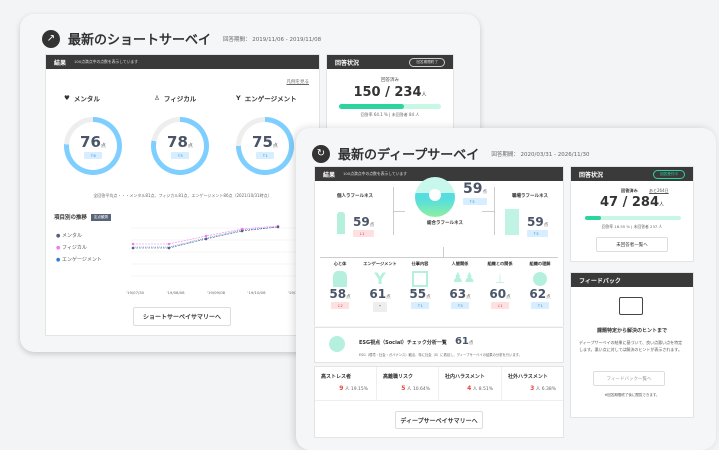 The width and height of the screenshot is (719, 450). Describe the element at coordinates (540, 154) in the screenshot. I see `deep-survey-period: 回答期間： 2020/03/31 - 2026/11/30` at that location.